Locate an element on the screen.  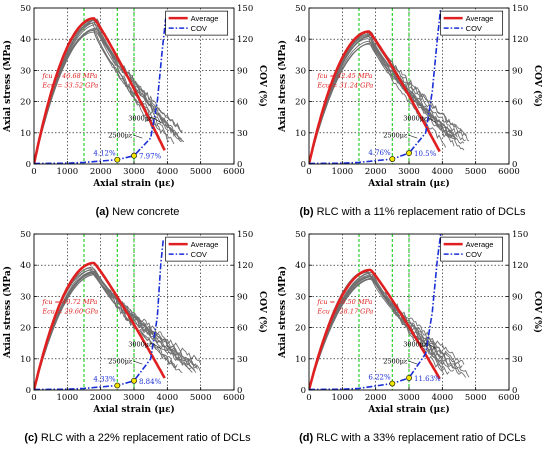
x-tick-label: 1000 is located at coordinates (343, 172).